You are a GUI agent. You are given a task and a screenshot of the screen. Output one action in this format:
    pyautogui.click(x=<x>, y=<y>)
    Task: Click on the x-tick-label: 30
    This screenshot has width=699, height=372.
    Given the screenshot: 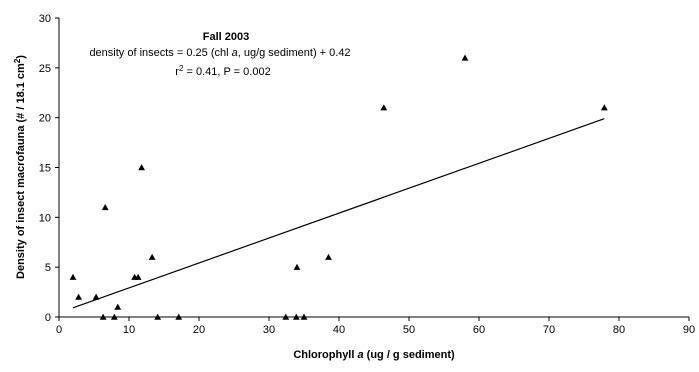 What is the action you would take?
    pyautogui.click(x=269, y=330)
    